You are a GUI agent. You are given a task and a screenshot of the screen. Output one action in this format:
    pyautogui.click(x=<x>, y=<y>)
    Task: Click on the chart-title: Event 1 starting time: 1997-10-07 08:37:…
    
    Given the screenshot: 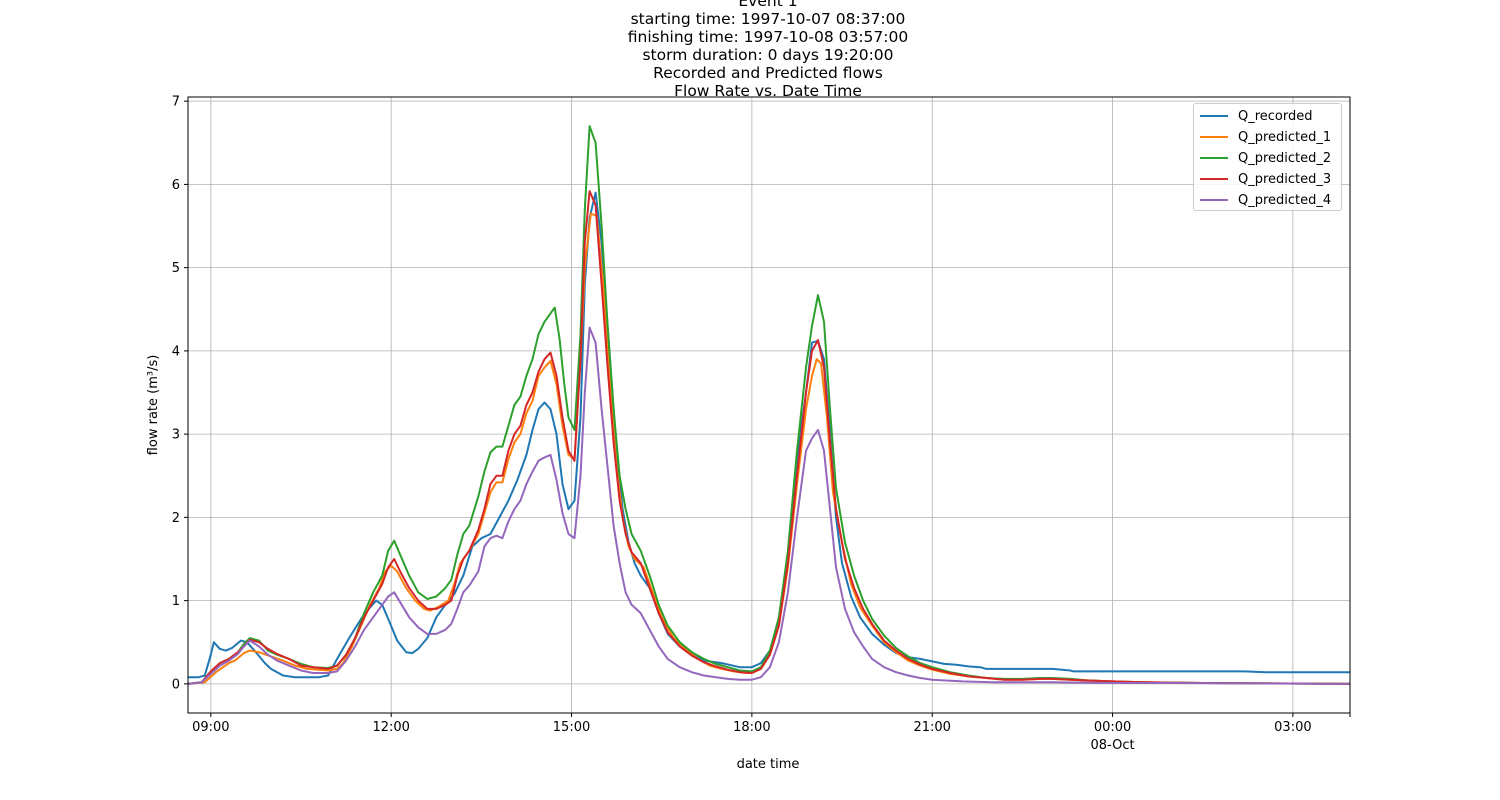 What is the action you would take?
    pyautogui.click(x=750, y=50)
    